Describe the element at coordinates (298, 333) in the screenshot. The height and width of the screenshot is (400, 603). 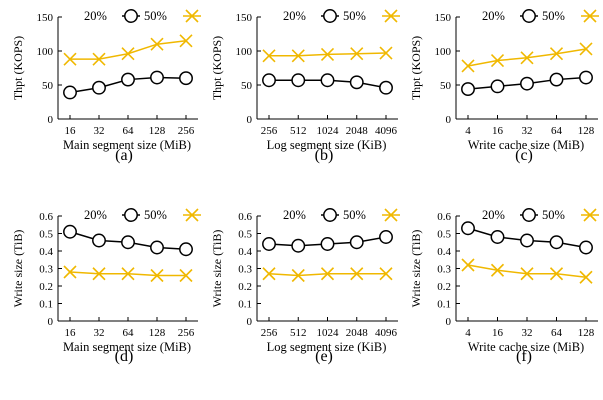
I see `x-tick-label: 512` at that location.